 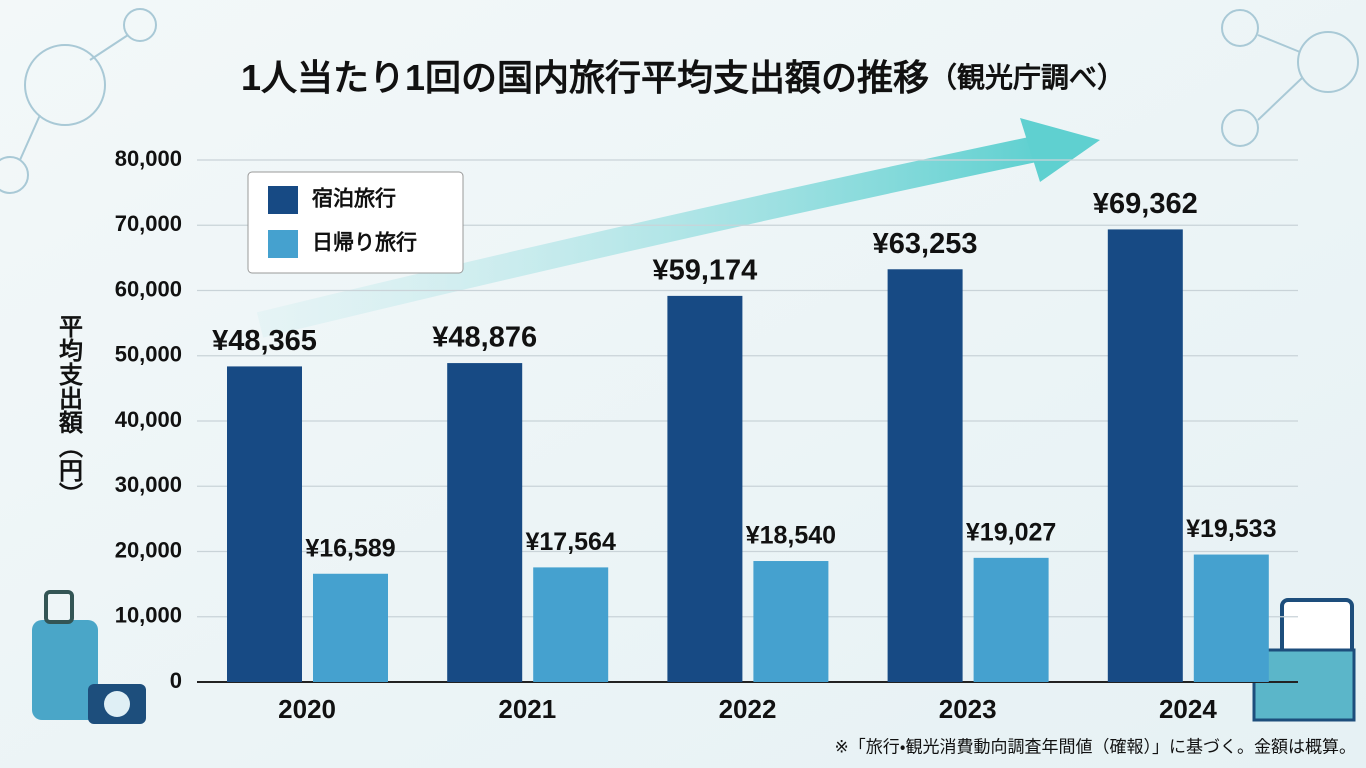 What do you see at coordinates (925, 244) in the screenshot?
I see `value-label: ¥63,253` at bounding box center [925, 244].